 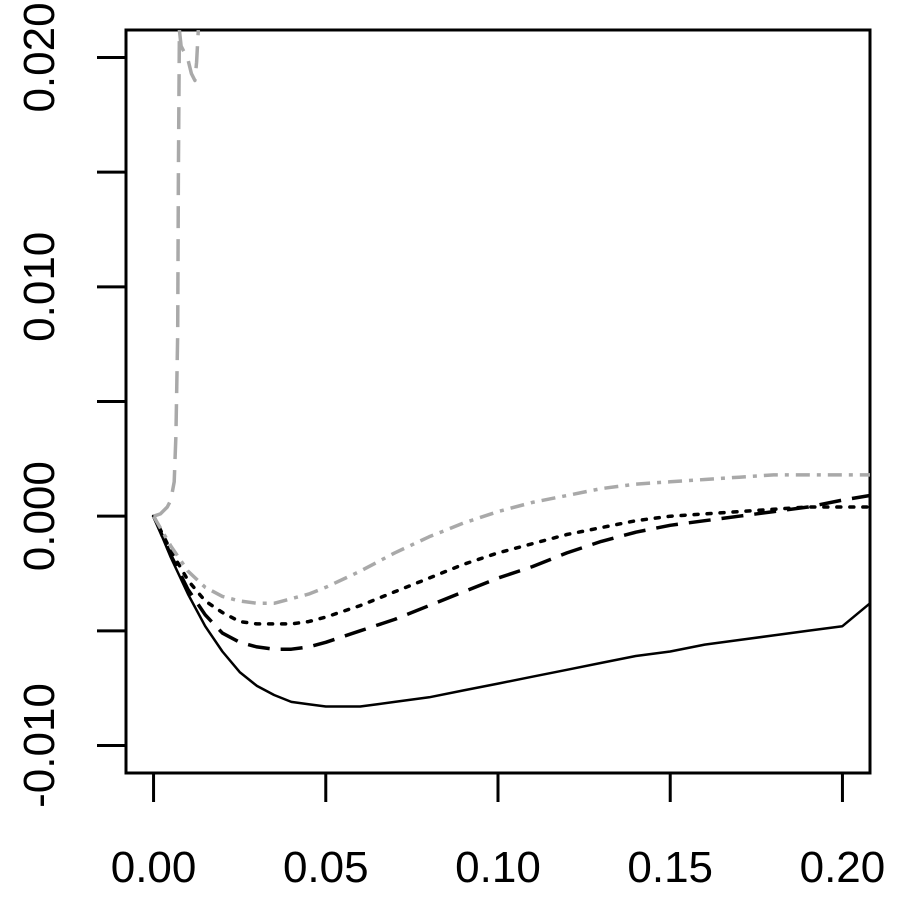 What do you see at coordinates (71, 405) in the screenshot?
I see `y-axis: -0.010 0.000 0.010 0.020` at bounding box center [71, 405].